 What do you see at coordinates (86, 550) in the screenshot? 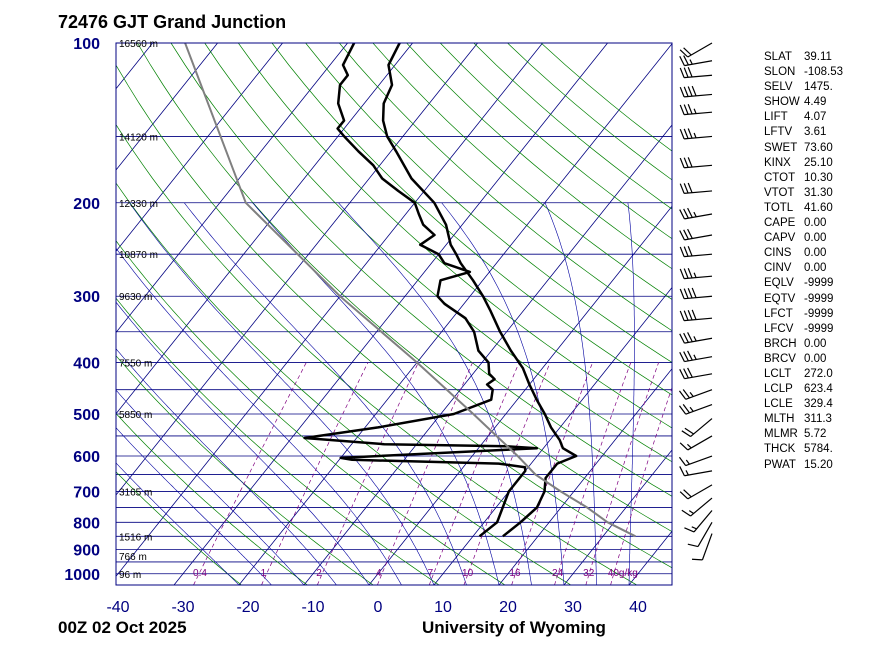
I see `pressure-tick-label: 900` at bounding box center [86, 550].